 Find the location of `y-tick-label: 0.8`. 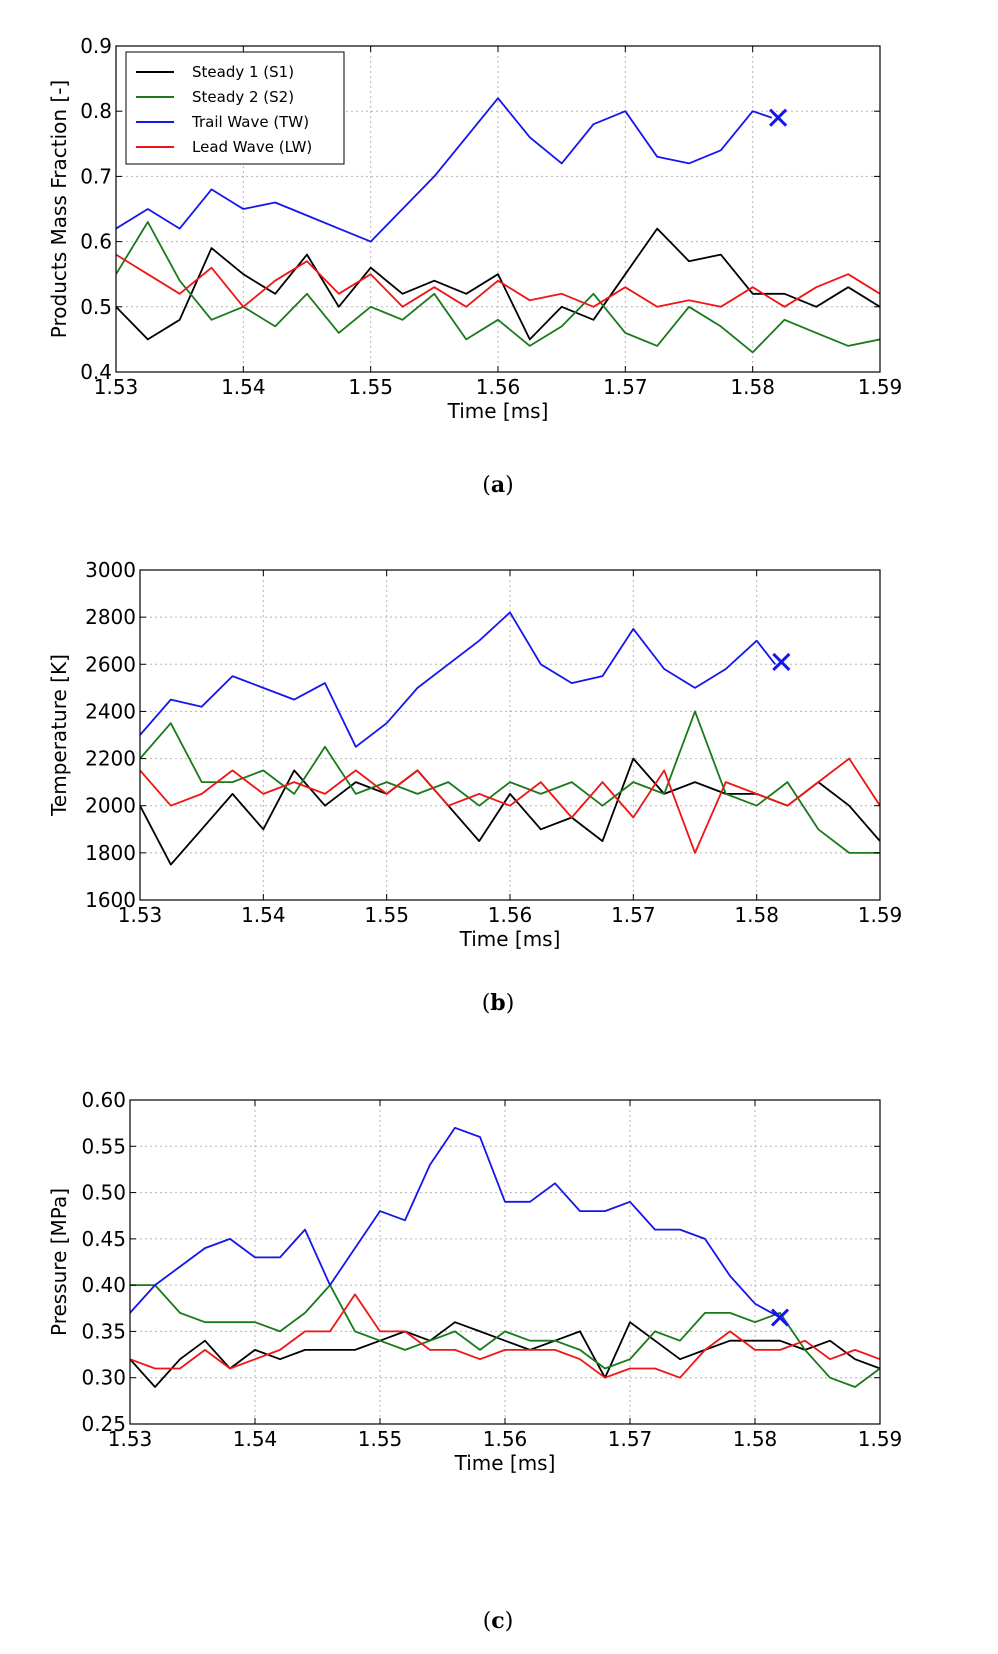

y-tick-label: 0.8 is located at coordinates (96, 111).